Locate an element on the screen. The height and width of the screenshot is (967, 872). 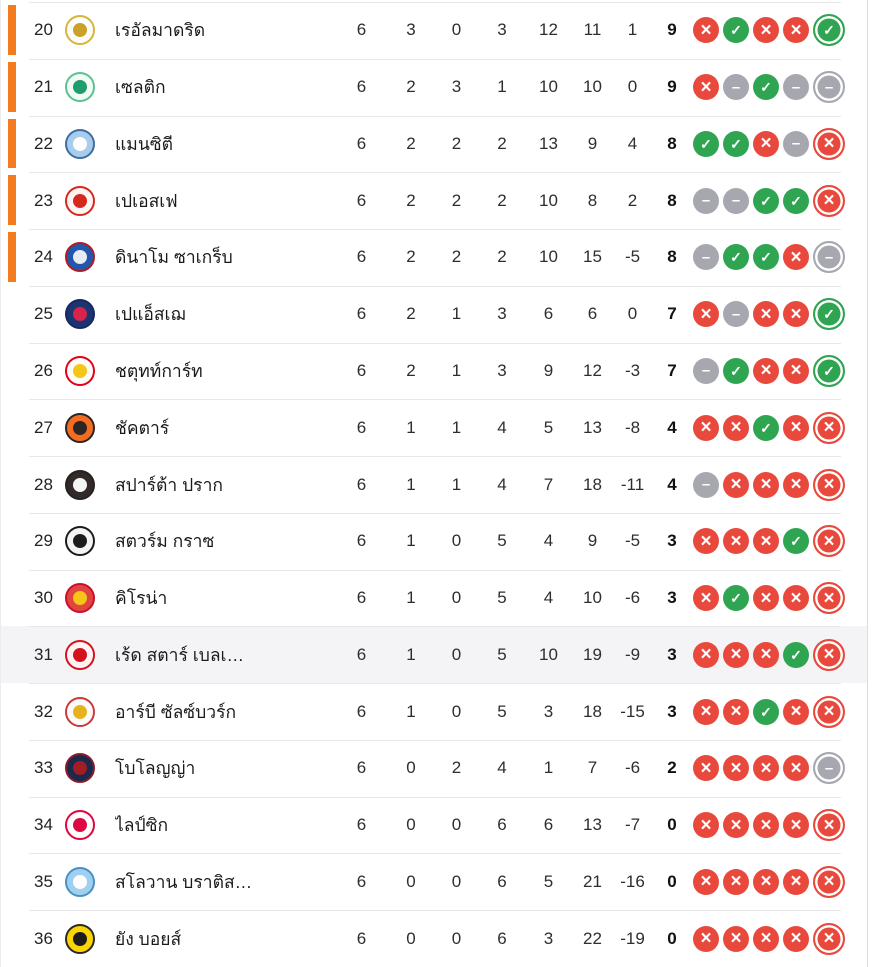
table-row: 20 เรอัลมาดริด 6 3 0 3 12 11 1 9 × ✓ × × ✓ is located at coordinates (434, 30).